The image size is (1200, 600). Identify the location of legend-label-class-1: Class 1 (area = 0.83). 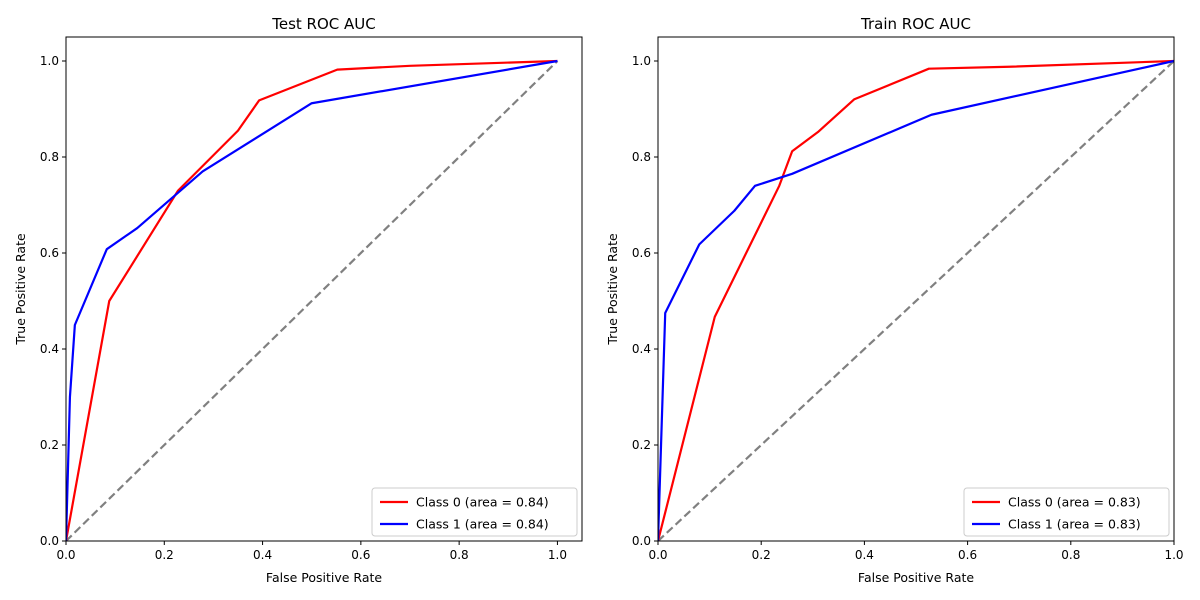
(1074, 524).